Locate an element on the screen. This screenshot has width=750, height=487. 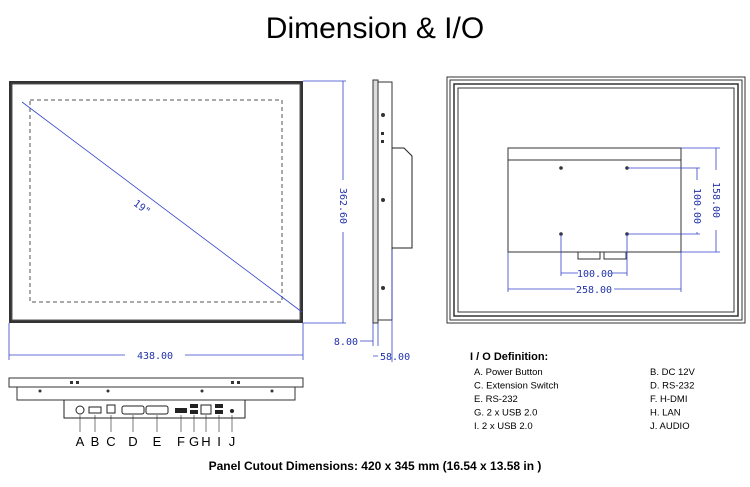
io-item: E. RS-232 is located at coordinates (496, 399).